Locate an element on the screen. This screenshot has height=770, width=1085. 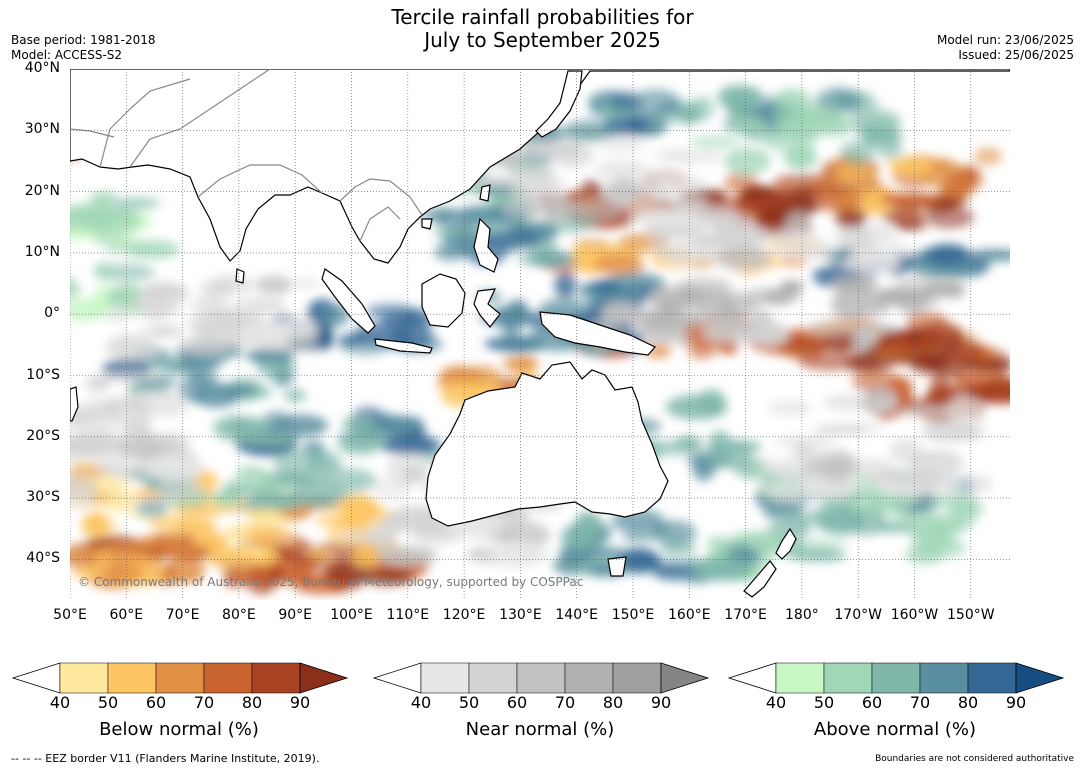
tasmania-landmass is located at coordinates (617, 566).